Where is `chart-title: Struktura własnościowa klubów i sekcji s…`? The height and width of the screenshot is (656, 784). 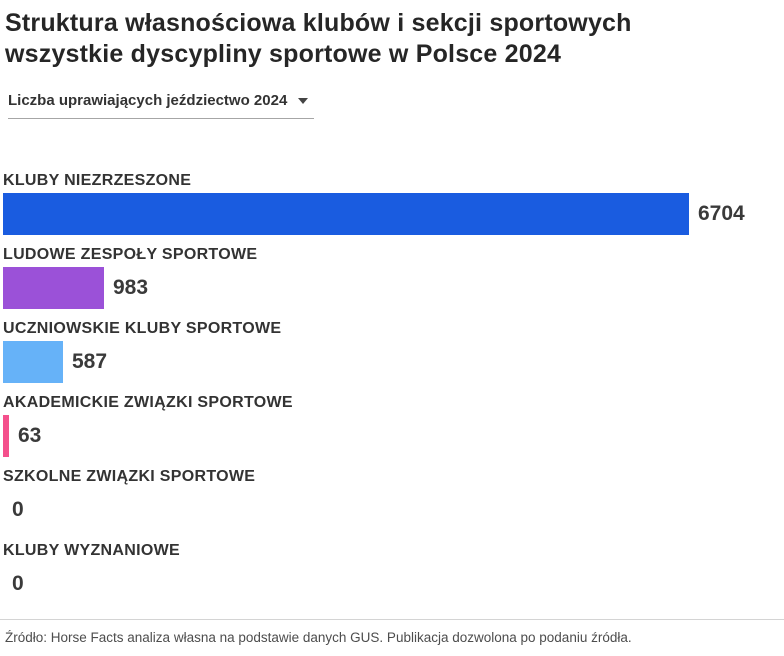 chart-title: Struktura własnościowa klubów i sekcji s… is located at coordinates (384, 39).